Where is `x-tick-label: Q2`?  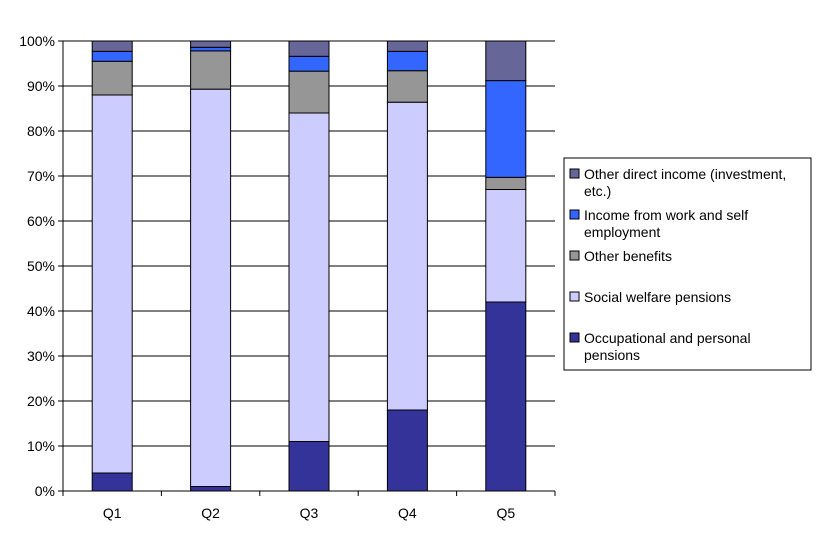 x-tick-label: Q2 is located at coordinates (210, 513).